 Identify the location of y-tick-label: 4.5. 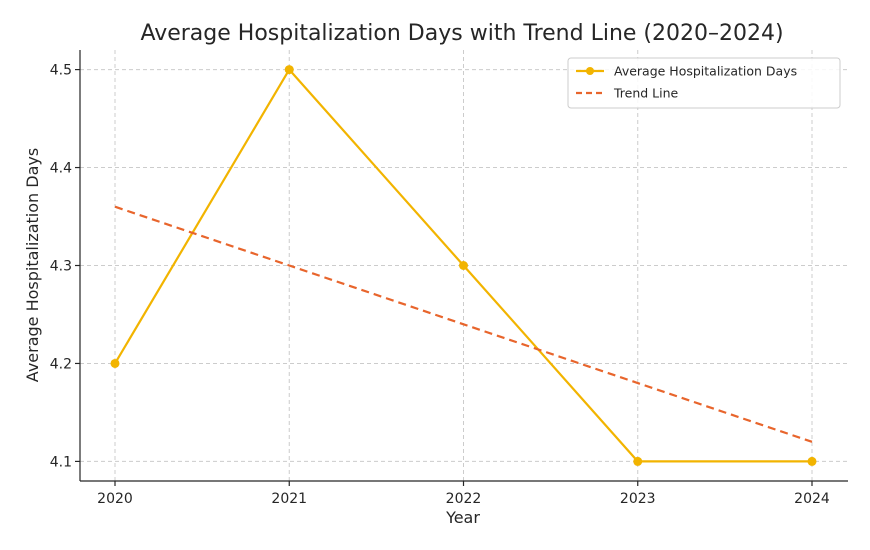
(61, 71).